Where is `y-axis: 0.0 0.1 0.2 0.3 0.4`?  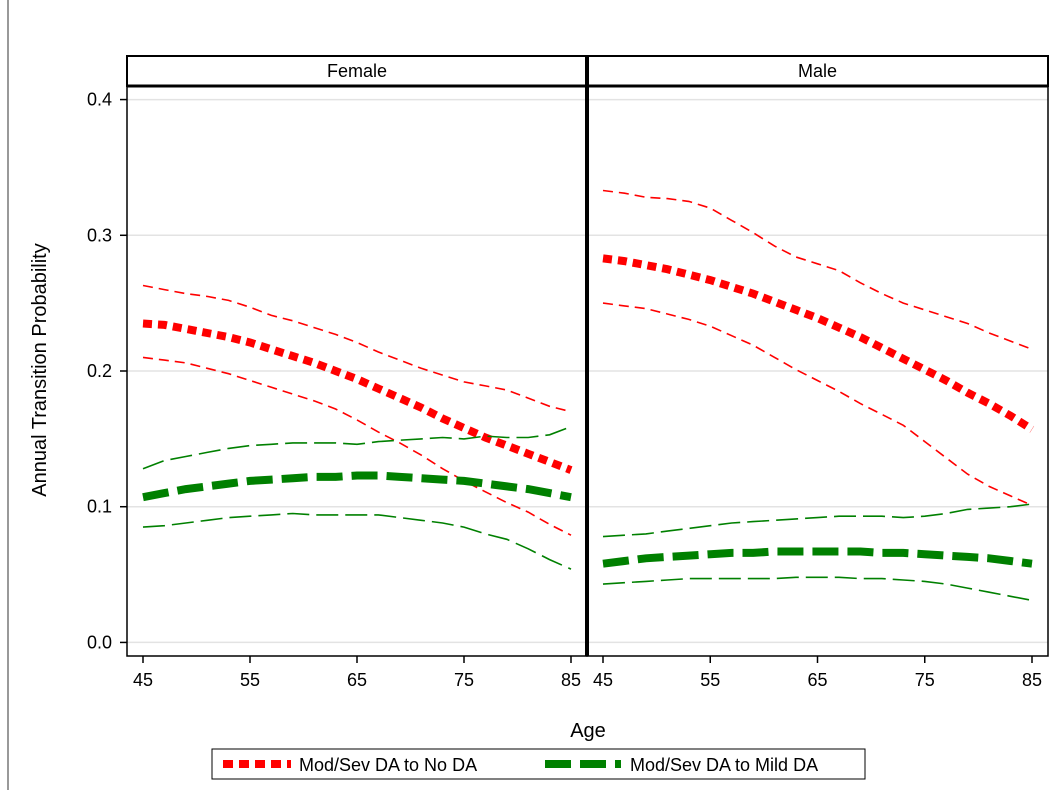 y-axis: 0.0 0.1 0.2 0.3 0.4 is located at coordinates (107, 371).